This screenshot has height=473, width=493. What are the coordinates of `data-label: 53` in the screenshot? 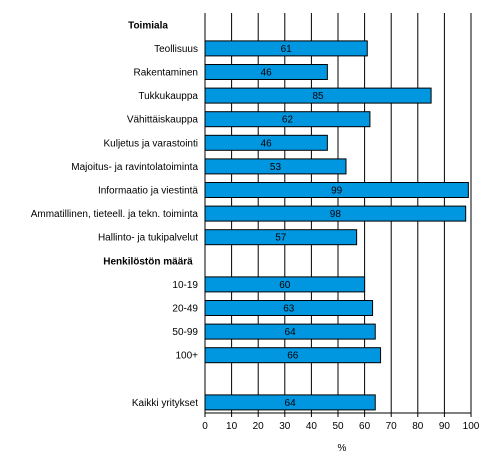 It's located at (276, 167).